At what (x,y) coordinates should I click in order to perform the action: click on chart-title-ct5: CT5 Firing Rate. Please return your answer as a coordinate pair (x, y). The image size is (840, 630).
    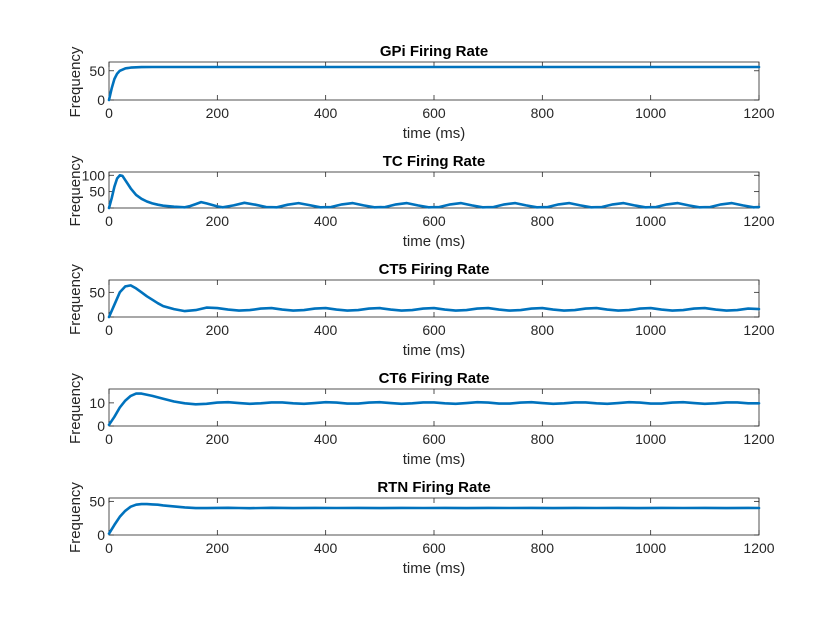
    Looking at the image, I should click on (434, 269).